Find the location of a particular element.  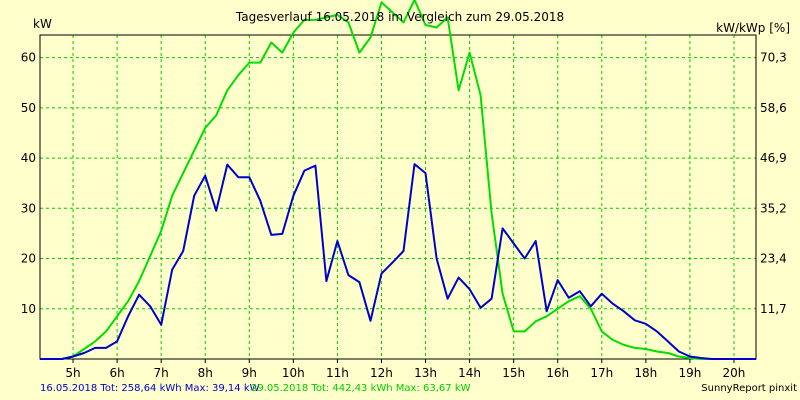

y-axis-right-label: kW/kWp [%] is located at coordinates (753, 28).